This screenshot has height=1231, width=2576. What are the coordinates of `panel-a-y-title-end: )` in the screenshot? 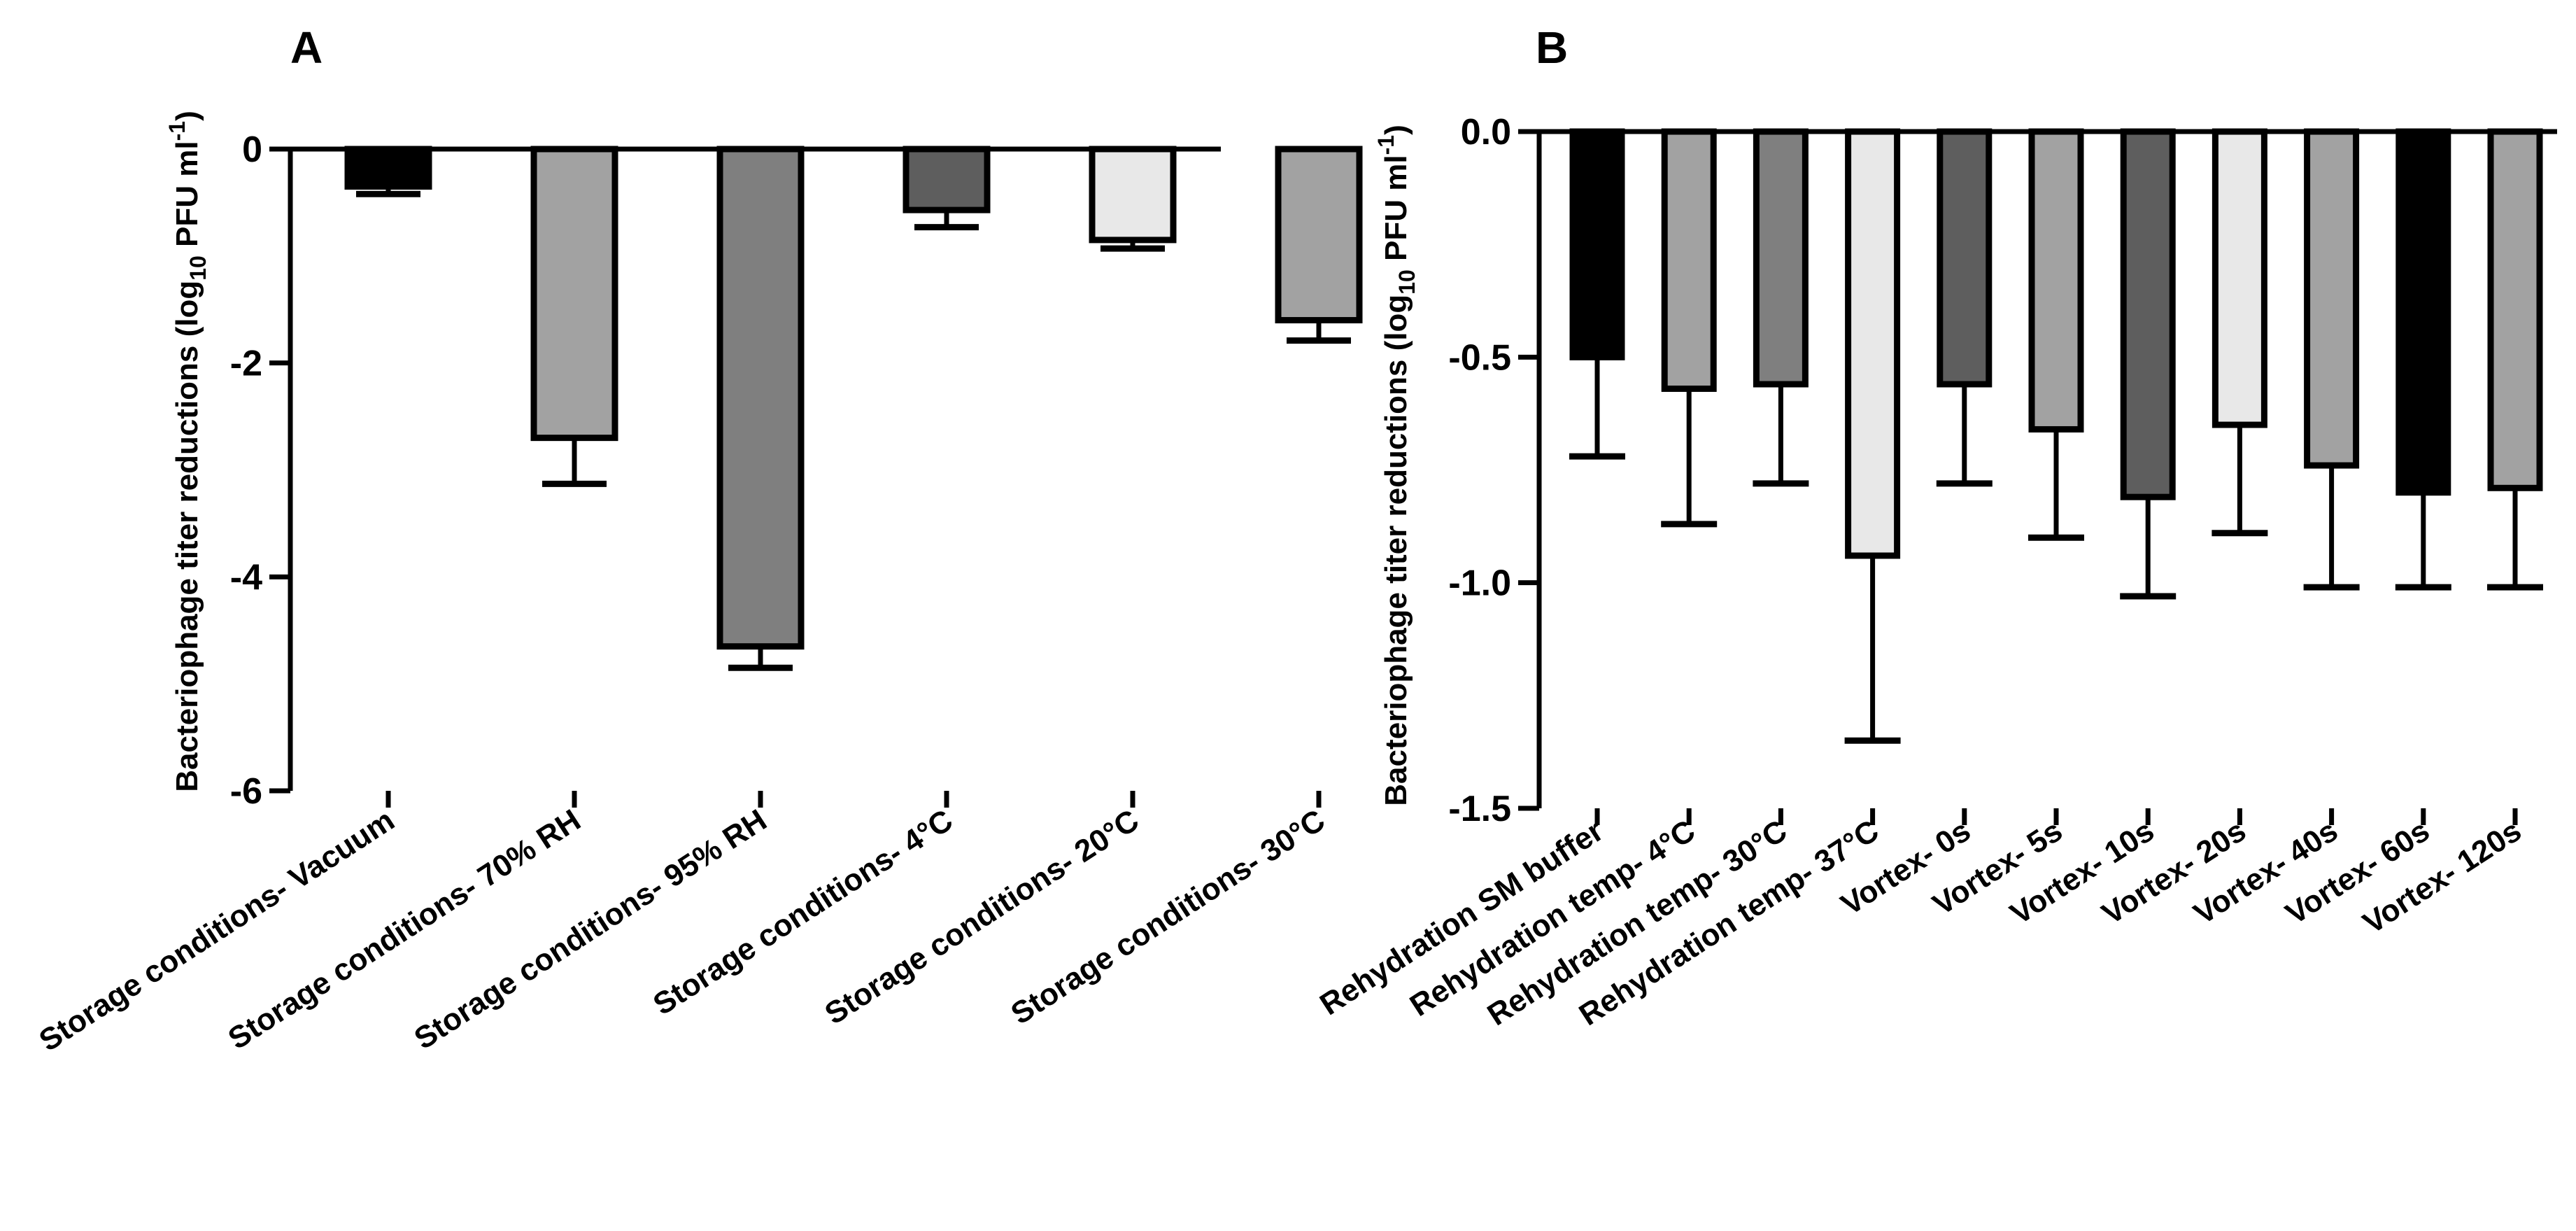 It's located at (187, 116).